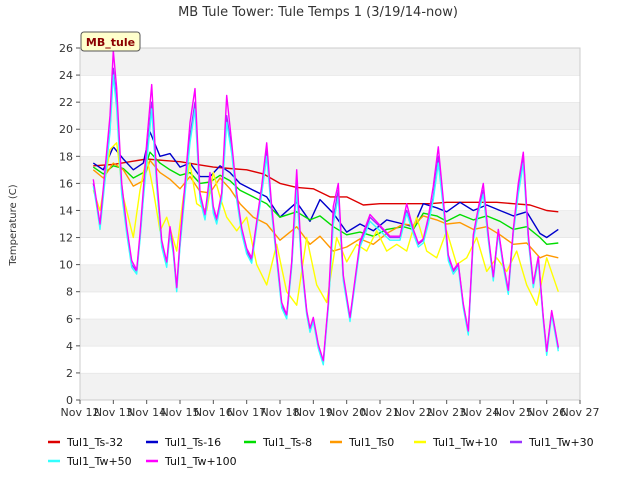 This screenshot has height=480, width=640. Describe the element at coordinates (69, 400) in the screenshot. I see `y-tick-label: 0` at that location.